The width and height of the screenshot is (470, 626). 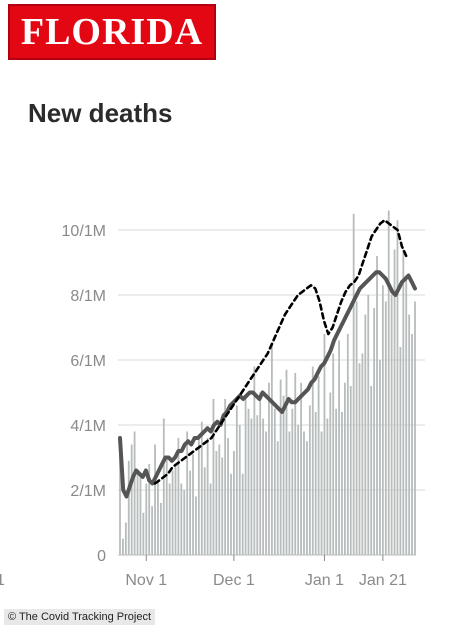 What do you see at coordinates (88, 491) in the screenshot?
I see `y-tick-label-1: 2/1M` at bounding box center [88, 491].